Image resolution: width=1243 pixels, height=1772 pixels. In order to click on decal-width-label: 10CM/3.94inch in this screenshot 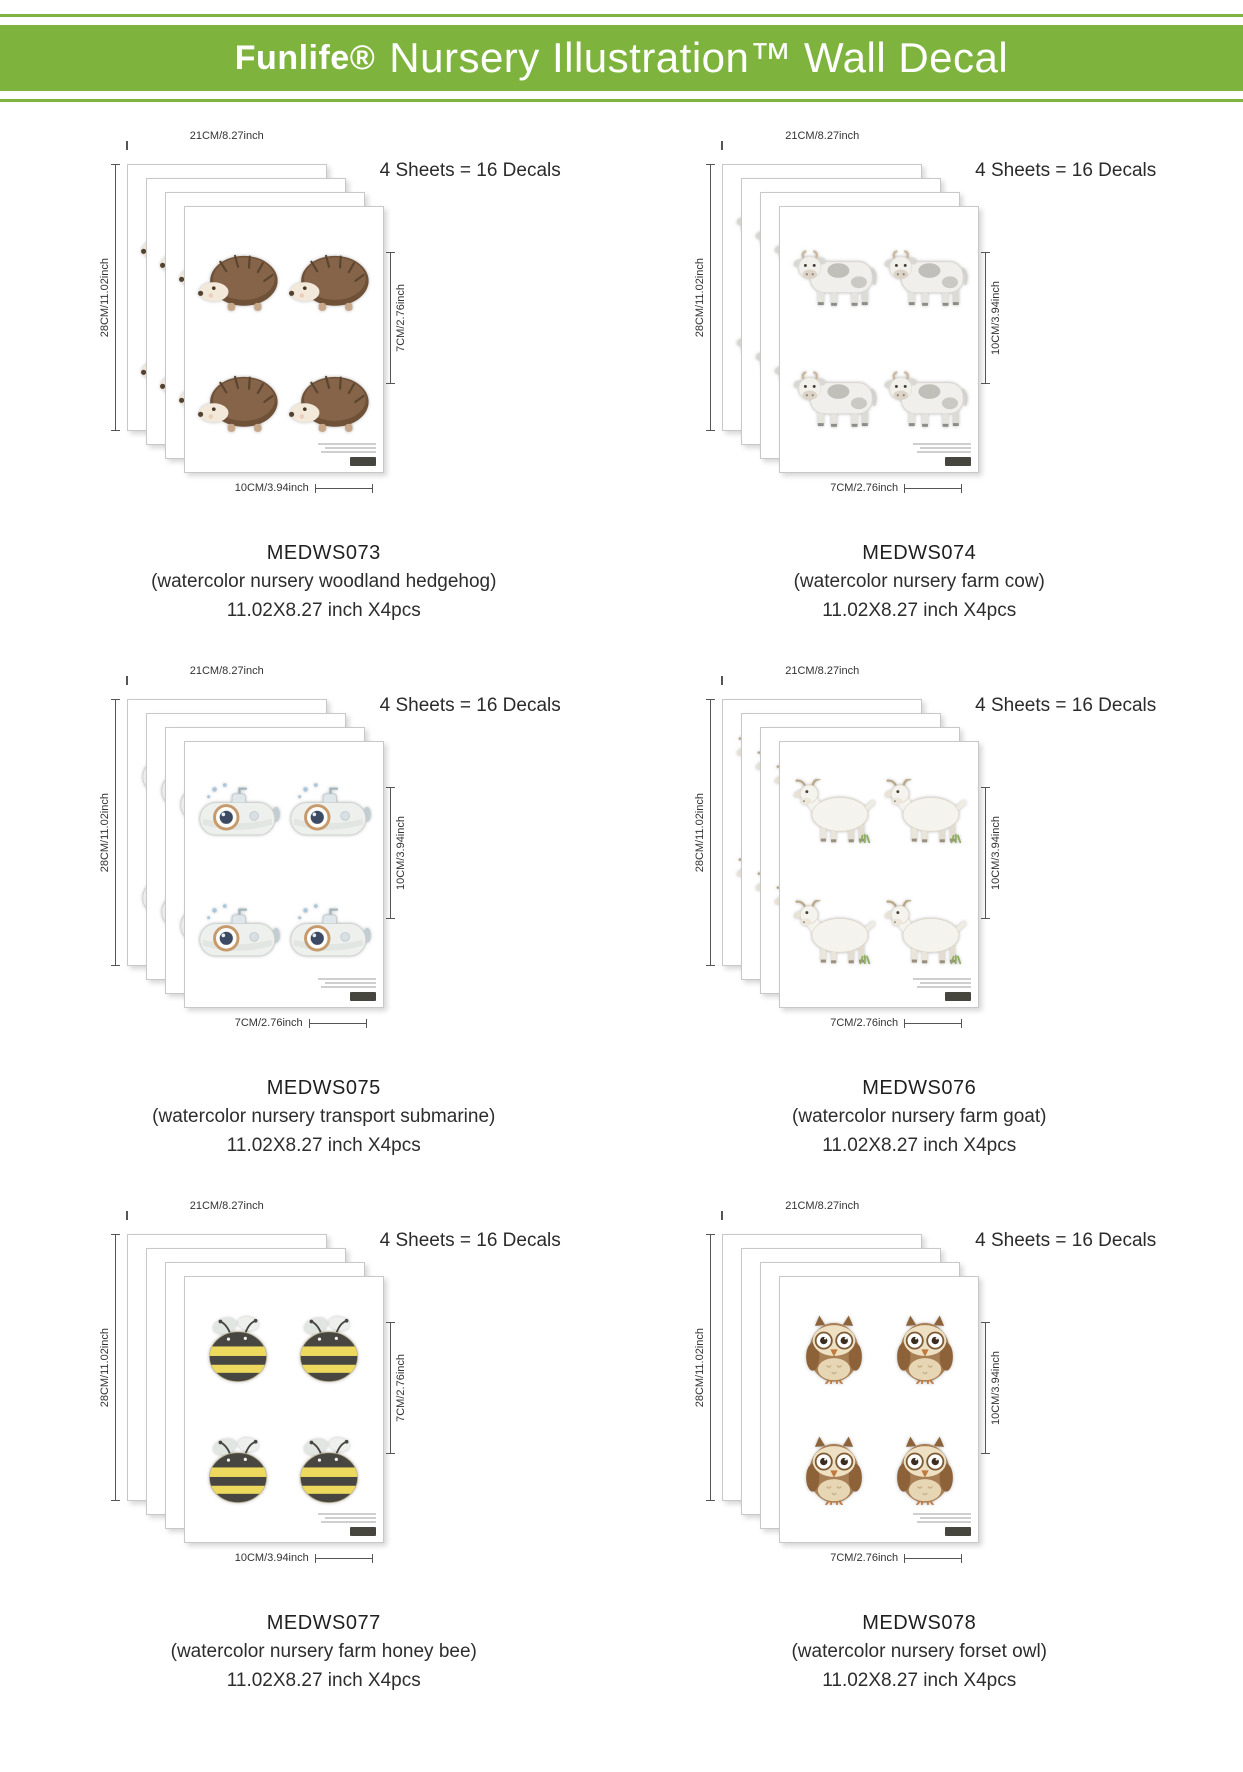, I will do `click(271, 1558)`.